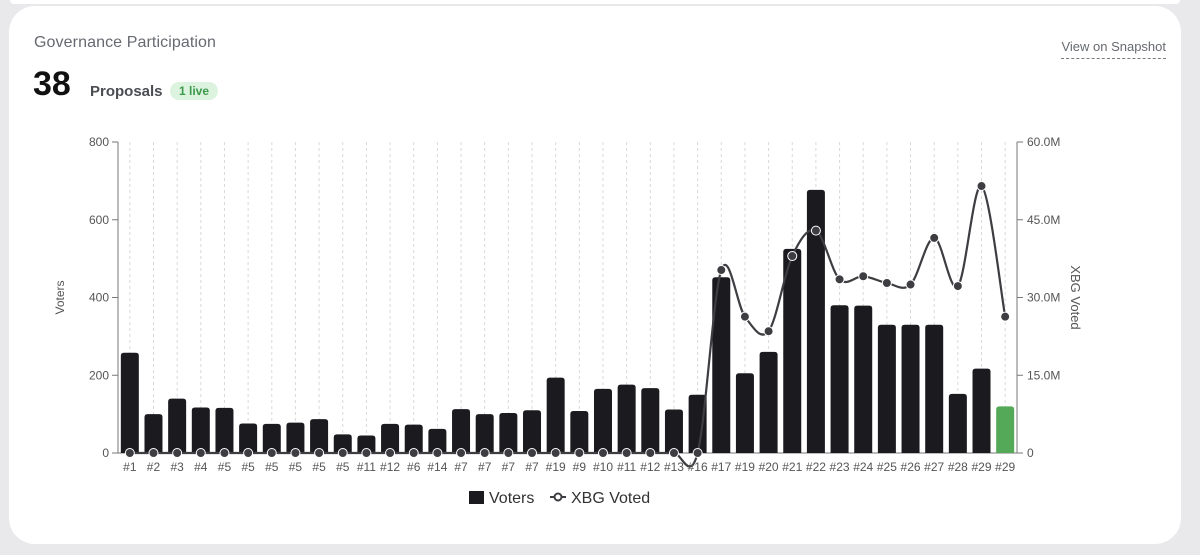 This screenshot has height=555, width=1200. Describe the element at coordinates (60, 297) in the screenshot. I see `left-axis-label: Voters` at that location.